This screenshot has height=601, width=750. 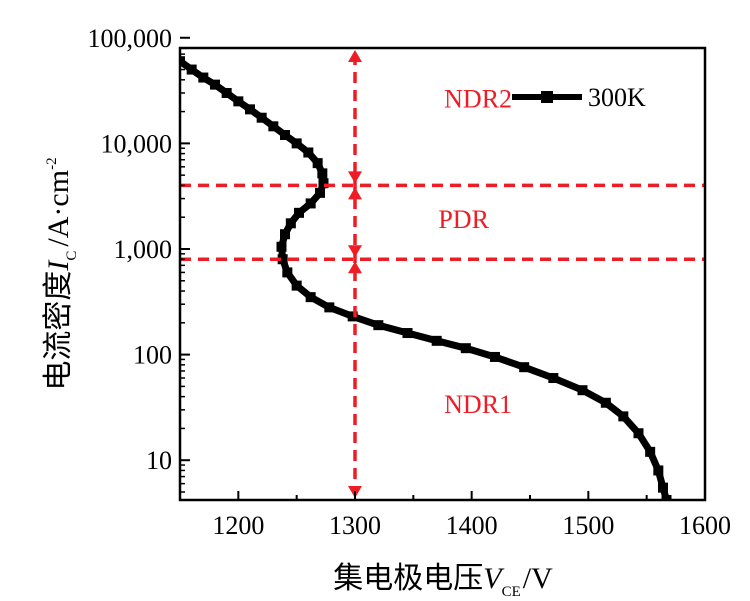 I want to click on y-axis: 10 100 1,000 10,000 100,000, so click(x=139, y=258).